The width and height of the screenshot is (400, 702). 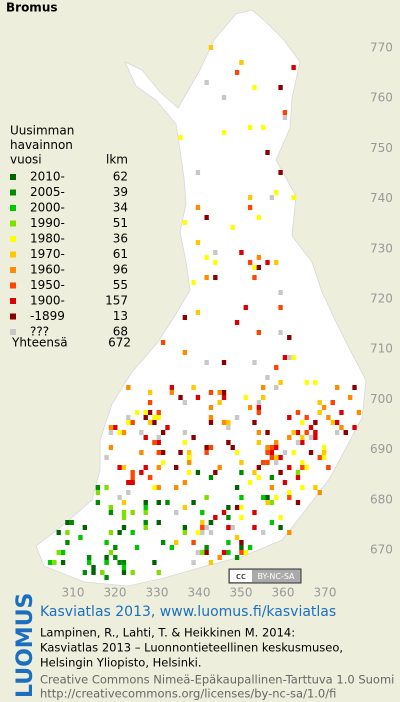 What do you see at coordinates (381, 349) in the screenshot?
I see `y-tick-label: 710` at bounding box center [381, 349].